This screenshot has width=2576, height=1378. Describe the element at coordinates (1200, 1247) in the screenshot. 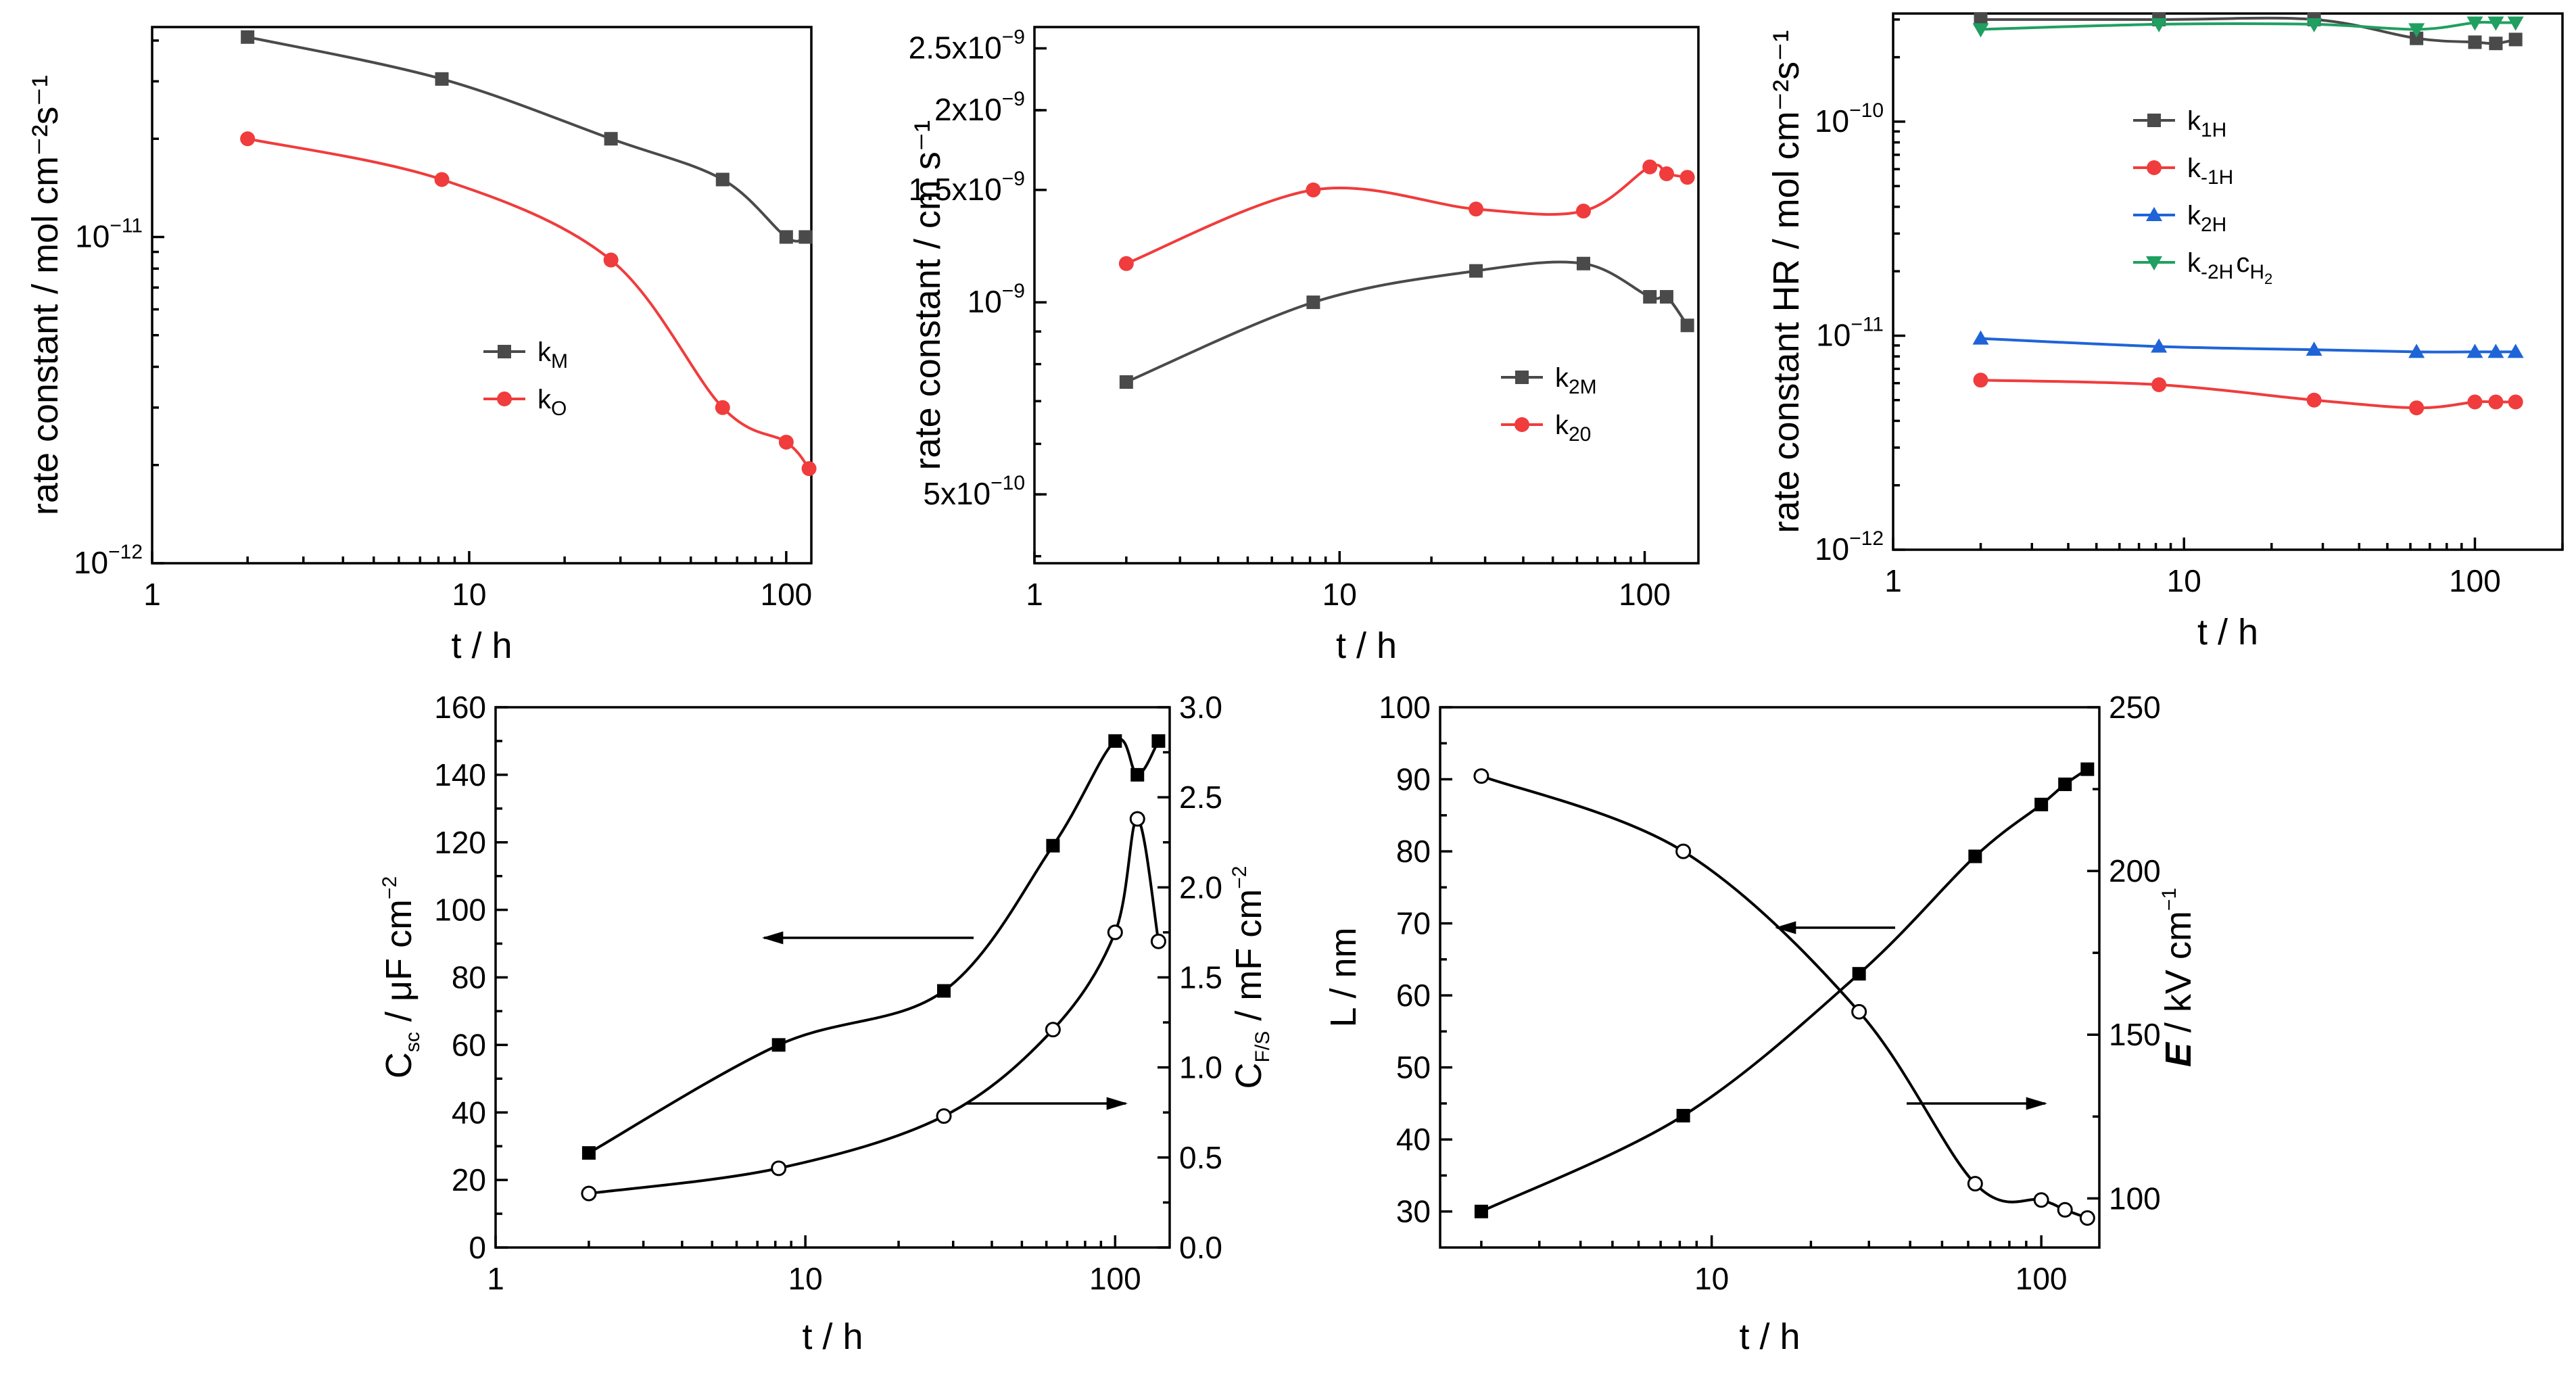

I see `y2-tick-label: 0.0` at that location.